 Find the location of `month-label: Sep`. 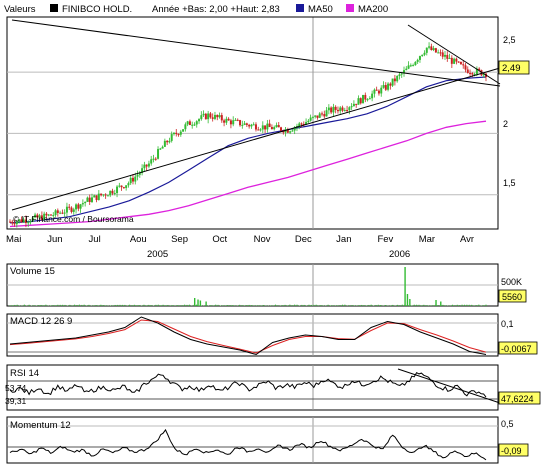

month-label: Sep is located at coordinates (179, 239).